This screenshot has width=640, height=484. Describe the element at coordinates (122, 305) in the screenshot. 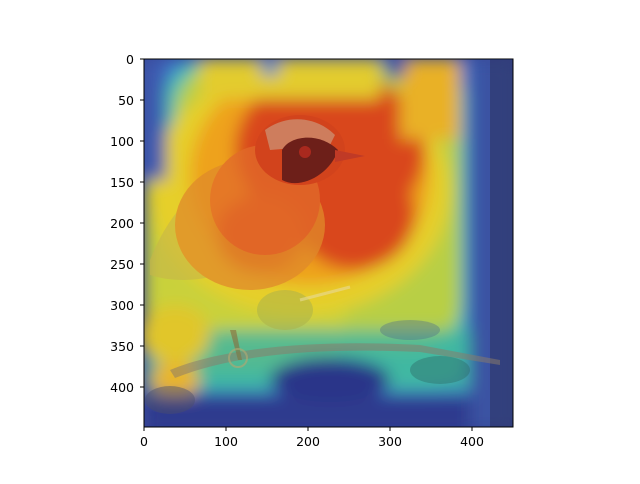

I see `y-tick-label: 300` at that location.